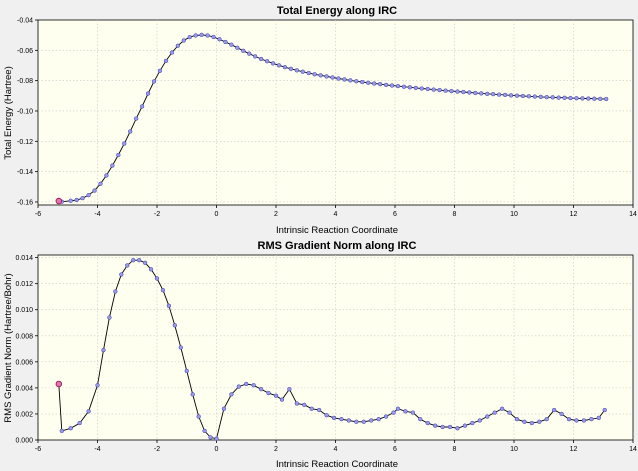 The width and height of the screenshot is (638, 471). I want to click on energy-y-axis-label: Total Energy (Hartree), so click(8, 112).